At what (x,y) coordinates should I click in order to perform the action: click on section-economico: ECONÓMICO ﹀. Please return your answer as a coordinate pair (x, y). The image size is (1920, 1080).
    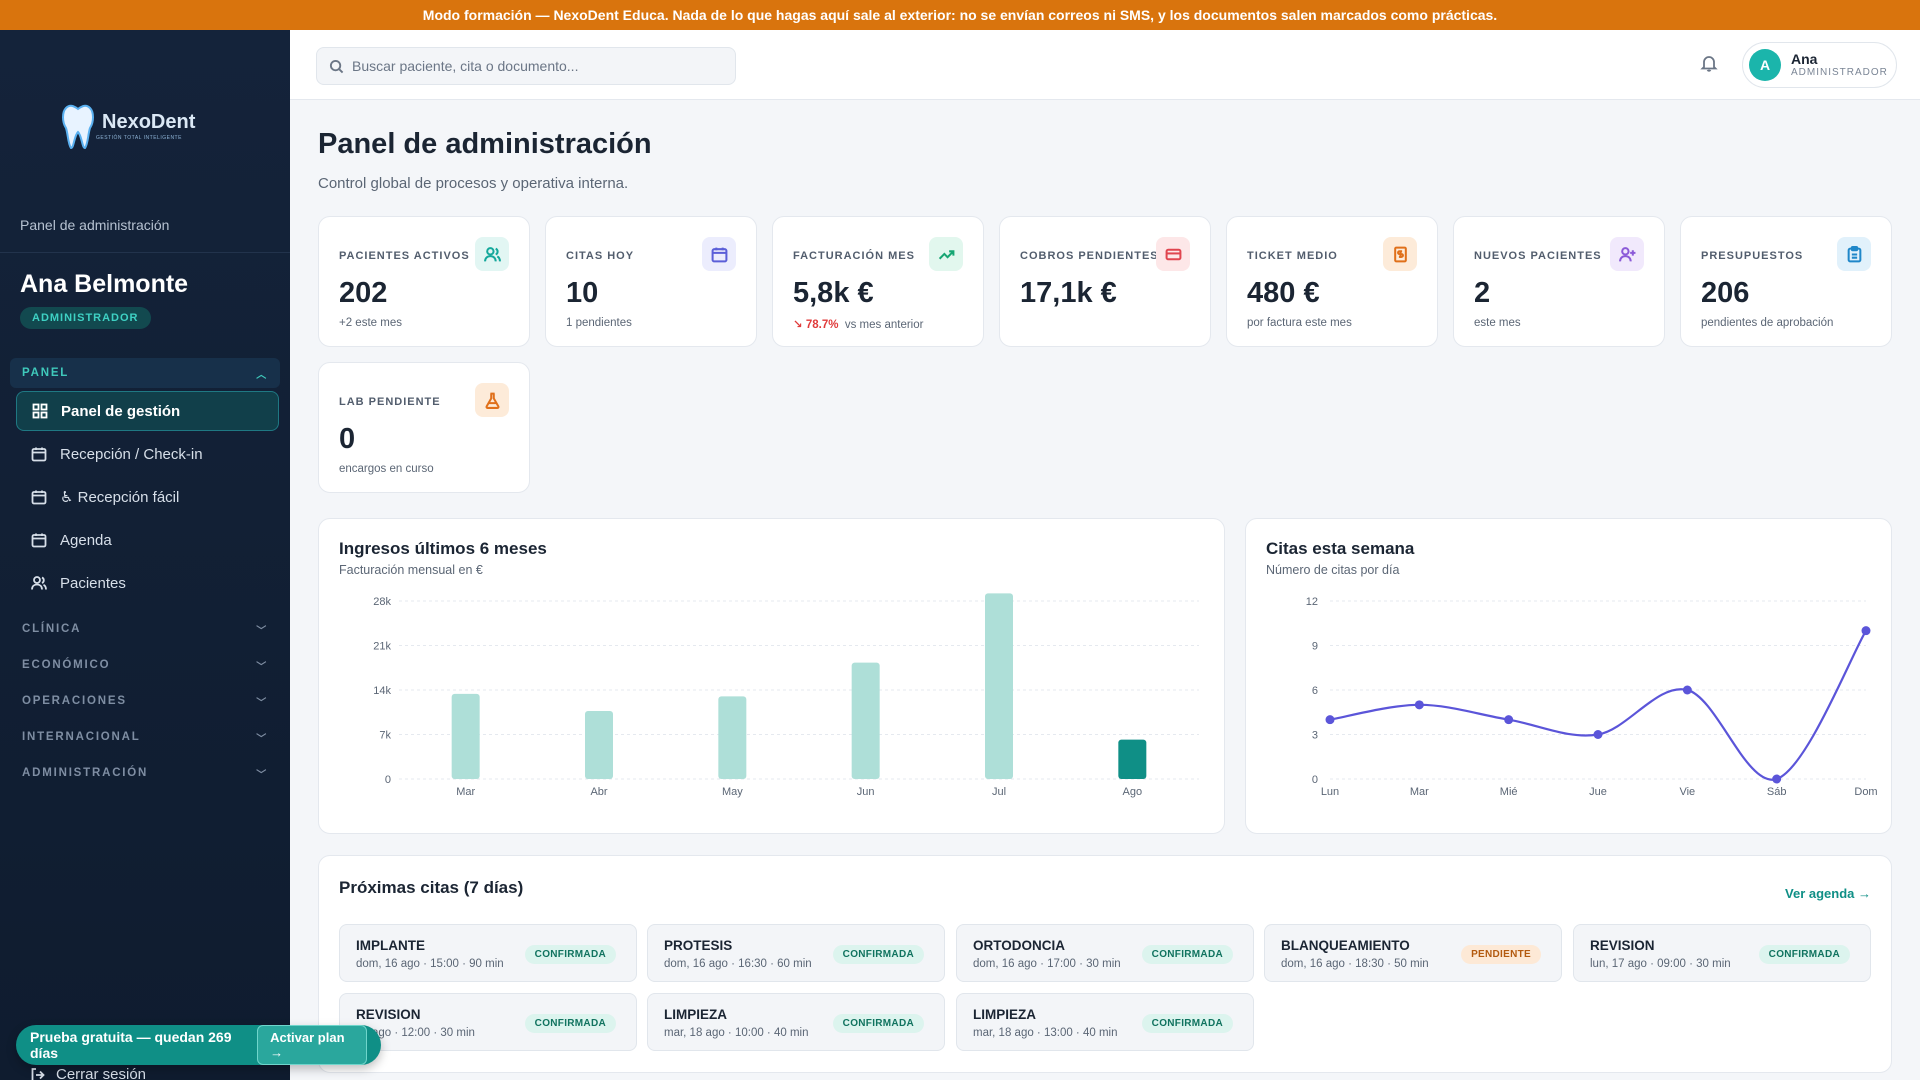
    Looking at the image, I should click on (145, 665).